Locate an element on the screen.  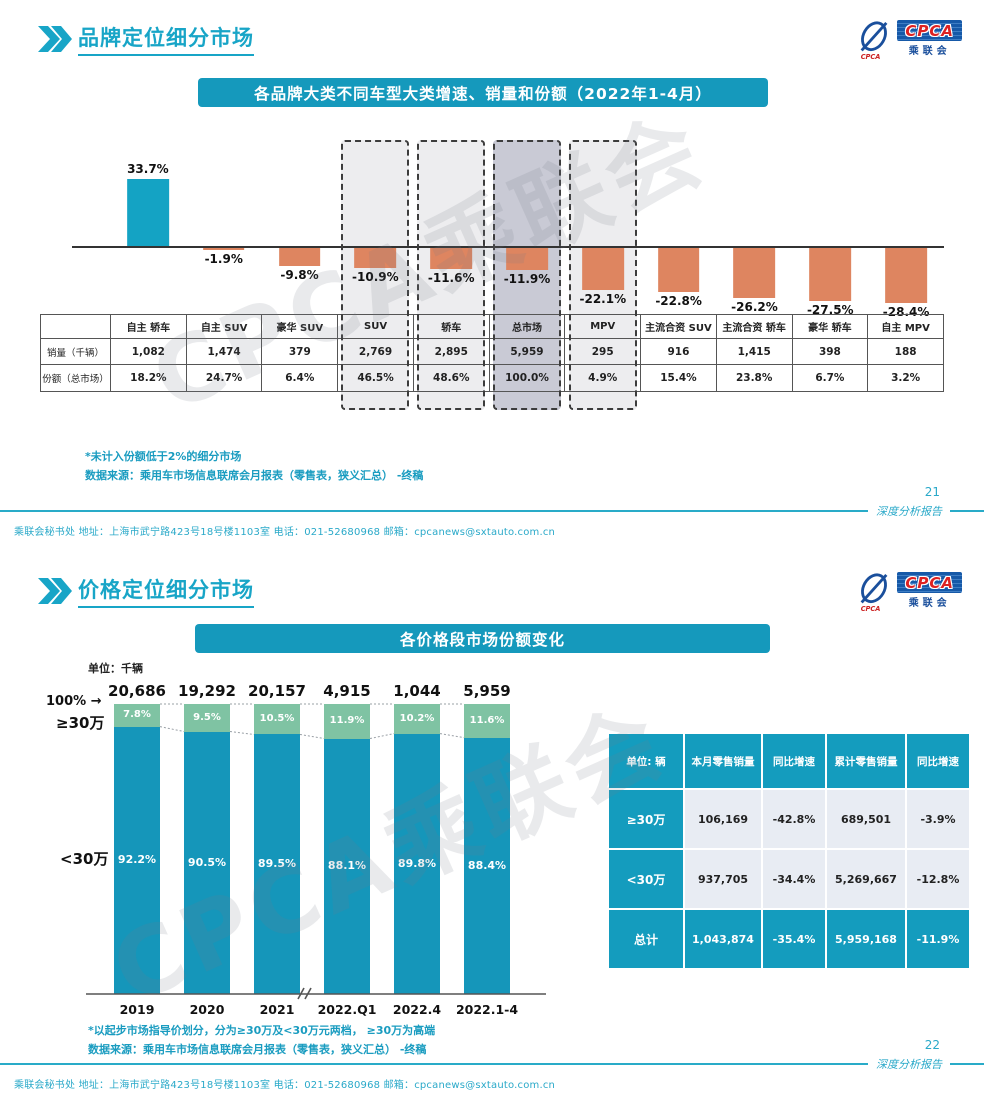
table1-cell: 295 is located at coordinates (603, 352).